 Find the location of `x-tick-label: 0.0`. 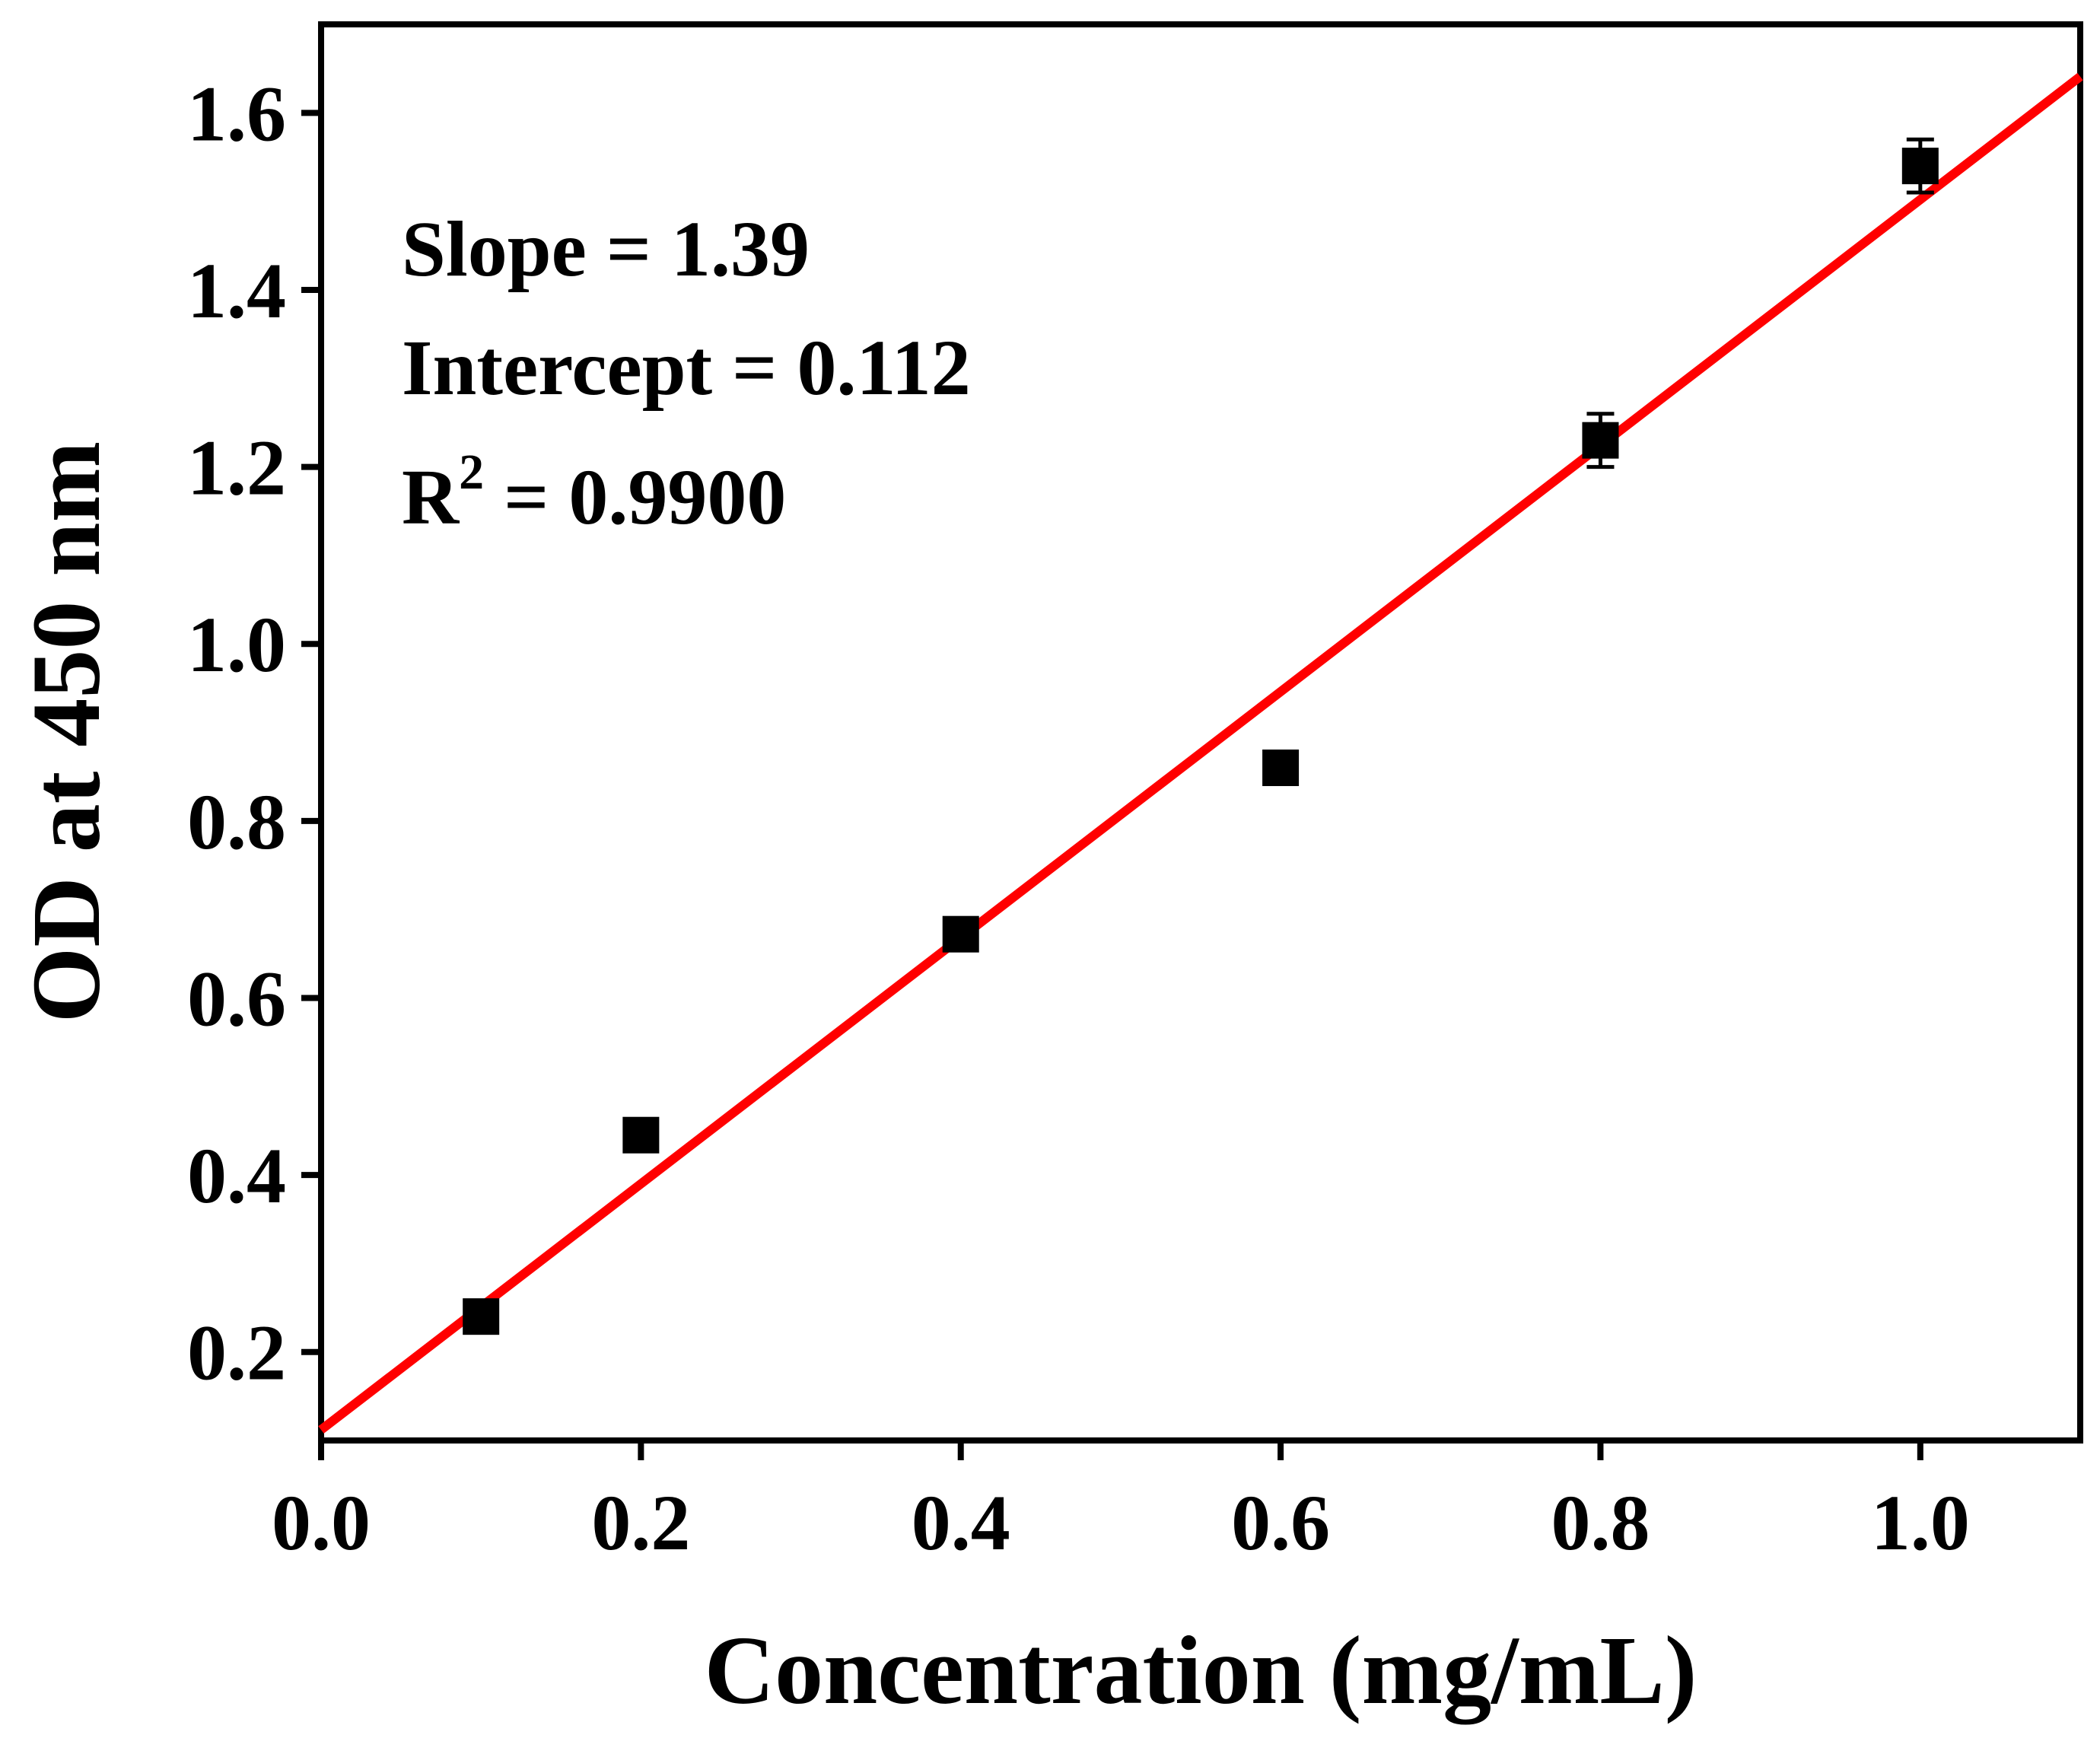

x-tick-label: 0.0 is located at coordinates (321, 1523).